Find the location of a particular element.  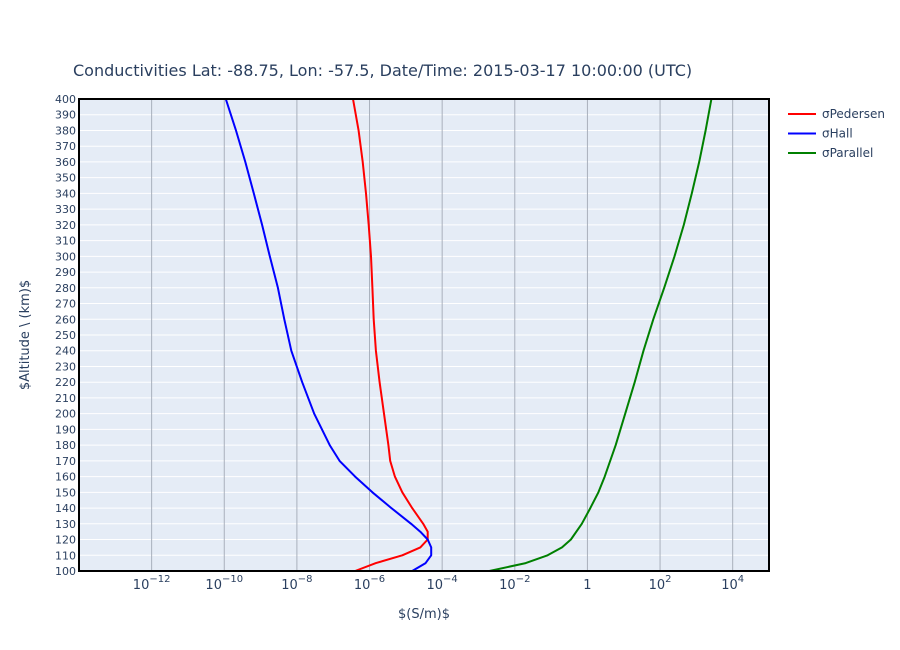

y-tick-label: 350 is located at coordinates (65, 178).